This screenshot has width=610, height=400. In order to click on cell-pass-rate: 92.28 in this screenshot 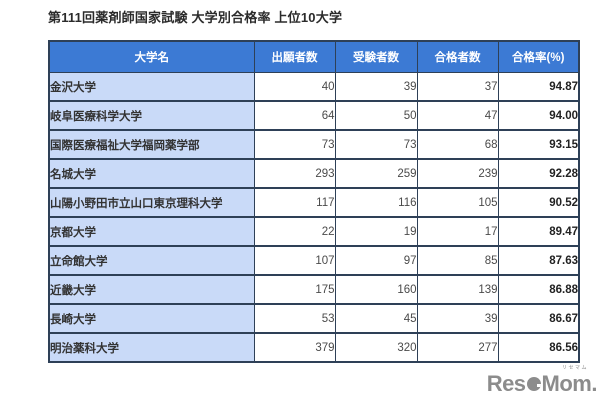, I will do `click(538, 173)`.